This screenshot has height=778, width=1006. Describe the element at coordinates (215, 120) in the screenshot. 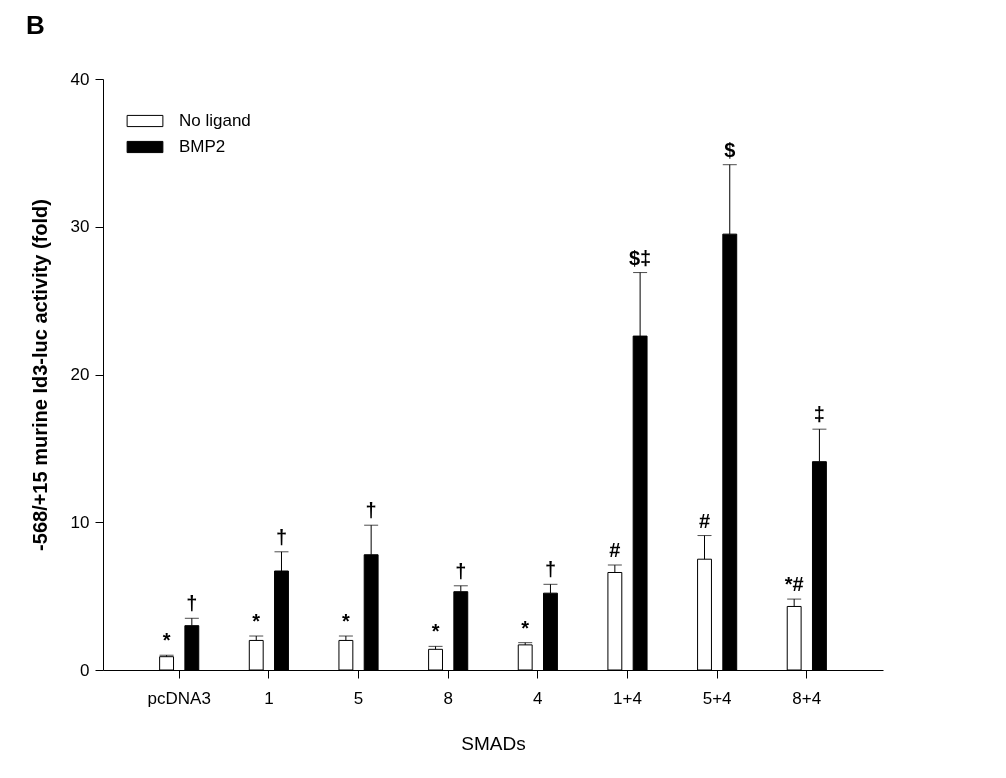

I see `legend-label: No ligand` at that location.